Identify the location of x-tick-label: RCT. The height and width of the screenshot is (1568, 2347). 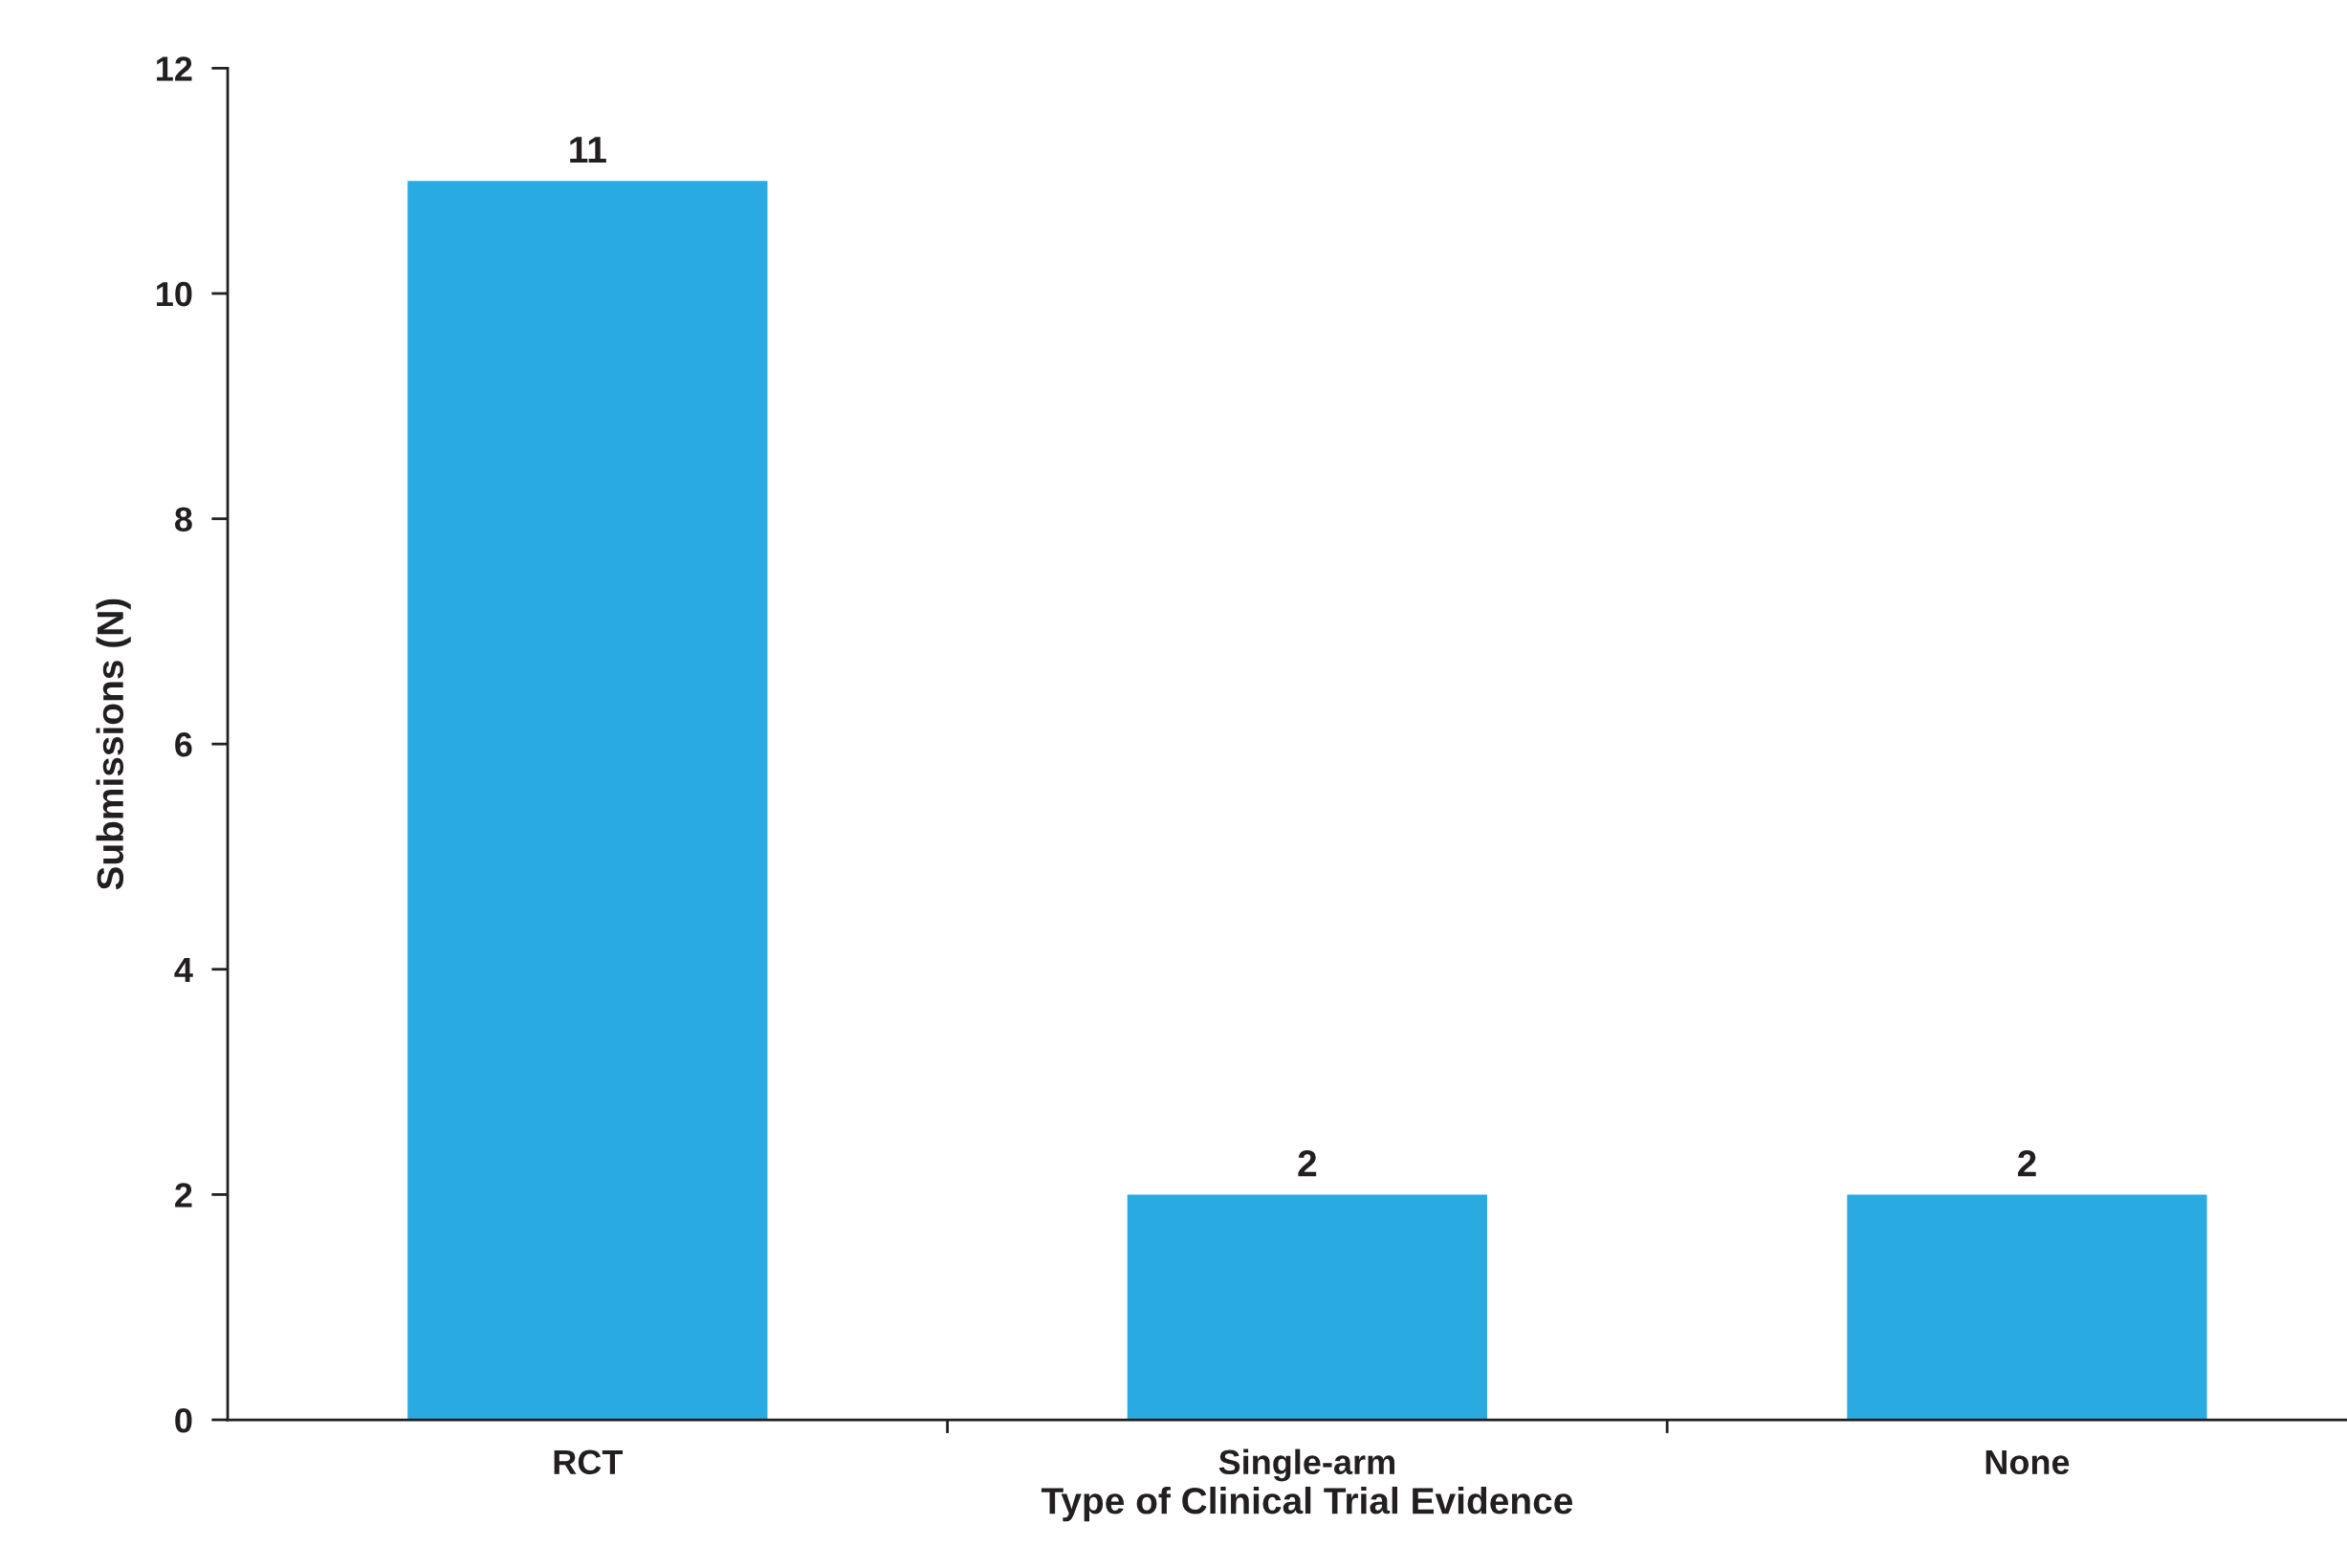
(589, 1462).